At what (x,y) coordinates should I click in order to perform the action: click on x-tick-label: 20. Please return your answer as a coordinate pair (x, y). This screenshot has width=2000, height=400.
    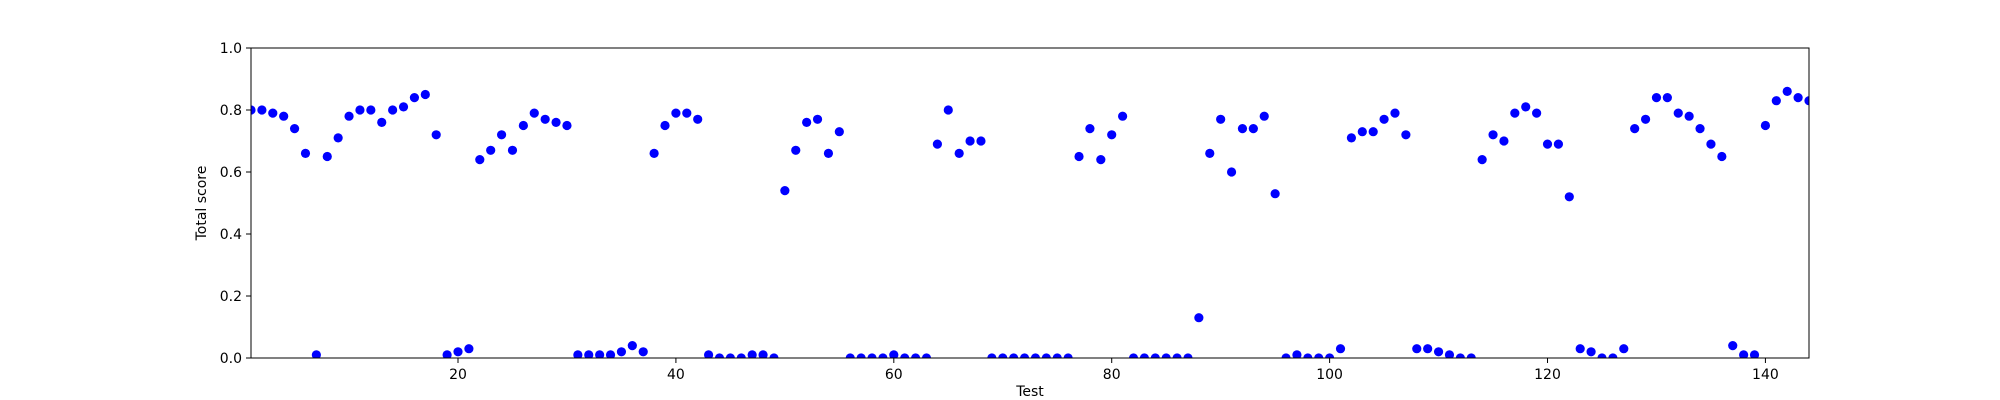
    Looking at the image, I should click on (458, 375).